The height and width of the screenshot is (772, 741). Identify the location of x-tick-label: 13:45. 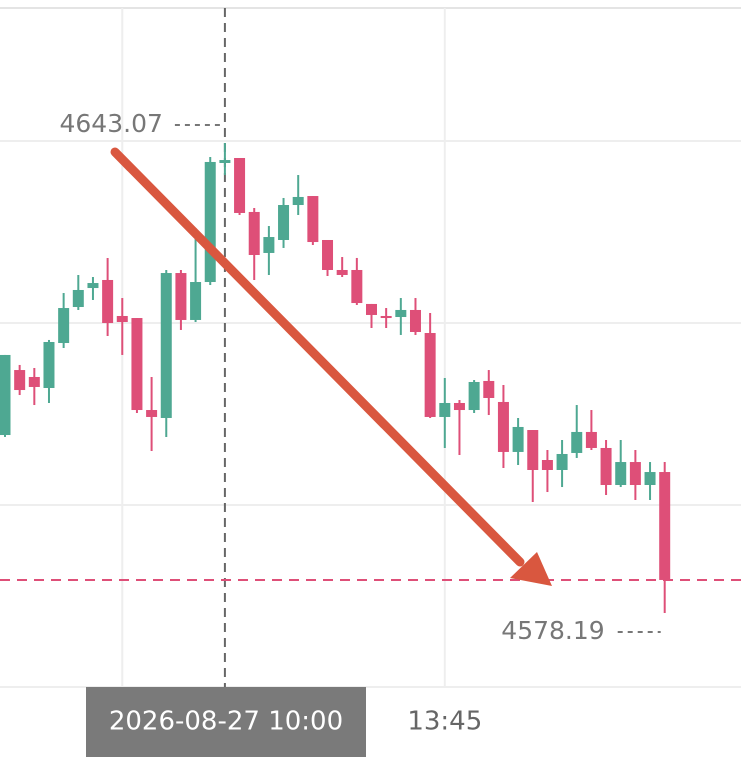
(444, 722).